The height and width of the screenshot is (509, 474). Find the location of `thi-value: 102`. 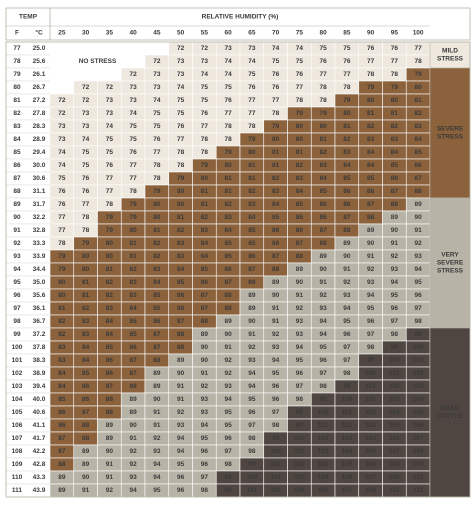

thi-value: 102 is located at coordinates (323, 438).